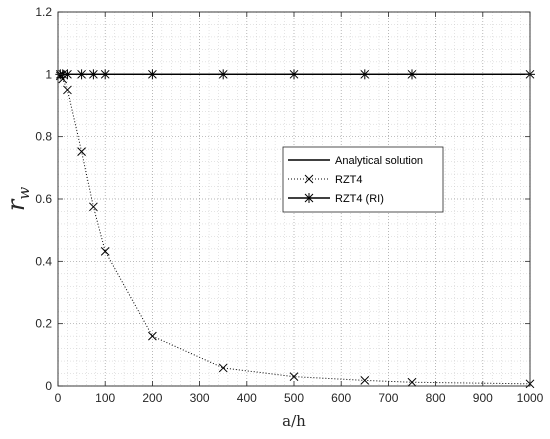 Image resolution: width=550 pixels, height=439 pixels. What do you see at coordinates (58, 398) in the screenshot?
I see `x-tick-label: 0` at bounding box center [58, 398].